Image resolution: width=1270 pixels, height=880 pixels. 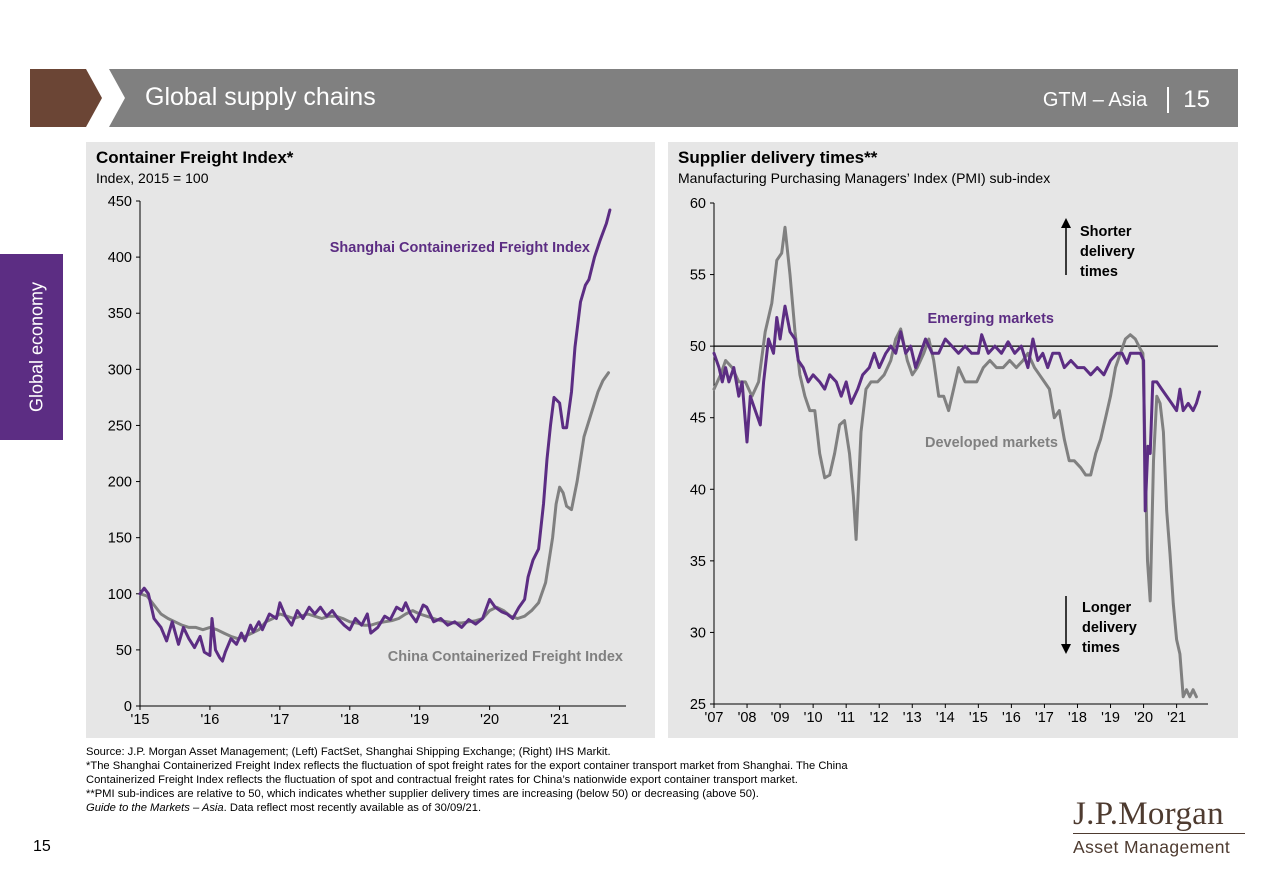 What do you see at coordinates (128, 707) in the screenshot?
I see `freight-y-tick-label: 0` at bounding box center [128, 707].